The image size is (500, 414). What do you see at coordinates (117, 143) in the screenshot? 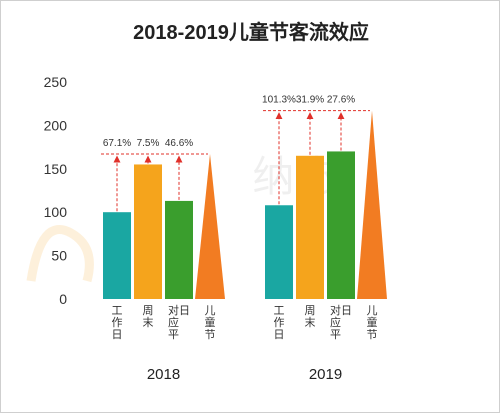
I see `annotation-label: 67.1%` at bounding box center [117, 143].